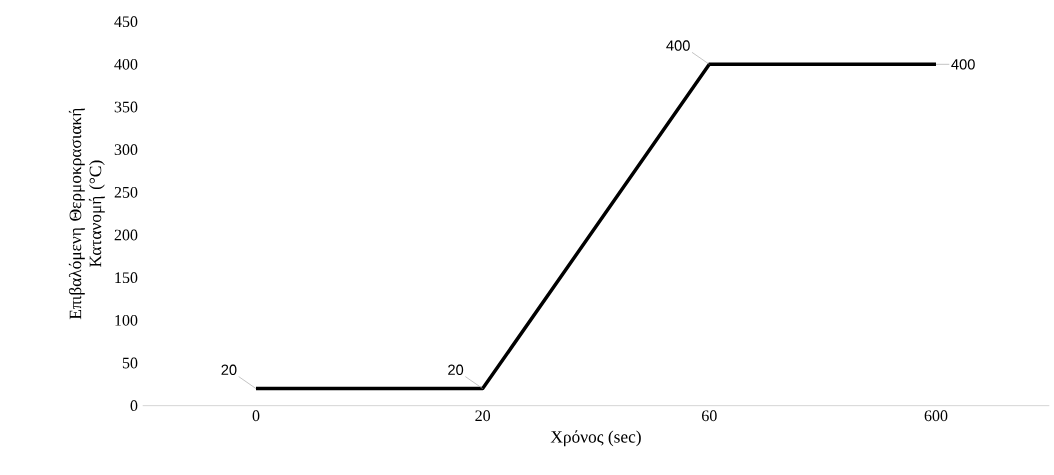 This screenshot has width=1054, height=475. What do you see at coordinates (595, 438) in the screenshot?
I see `x-axis-title: Χρόνος (sec)` at bounding box center [595, 438].